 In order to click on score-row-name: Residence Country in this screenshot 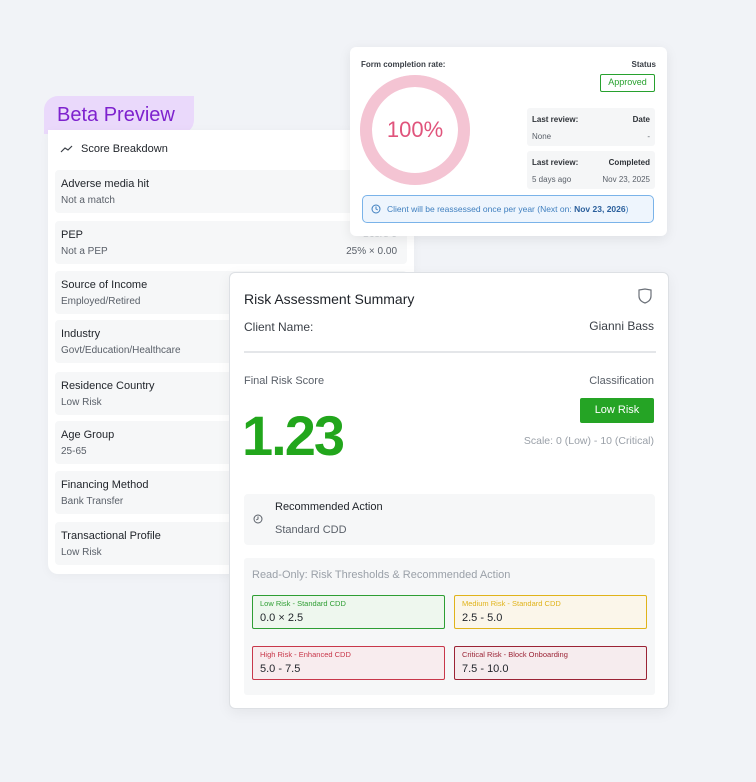, I will do `click(108, 386)`.